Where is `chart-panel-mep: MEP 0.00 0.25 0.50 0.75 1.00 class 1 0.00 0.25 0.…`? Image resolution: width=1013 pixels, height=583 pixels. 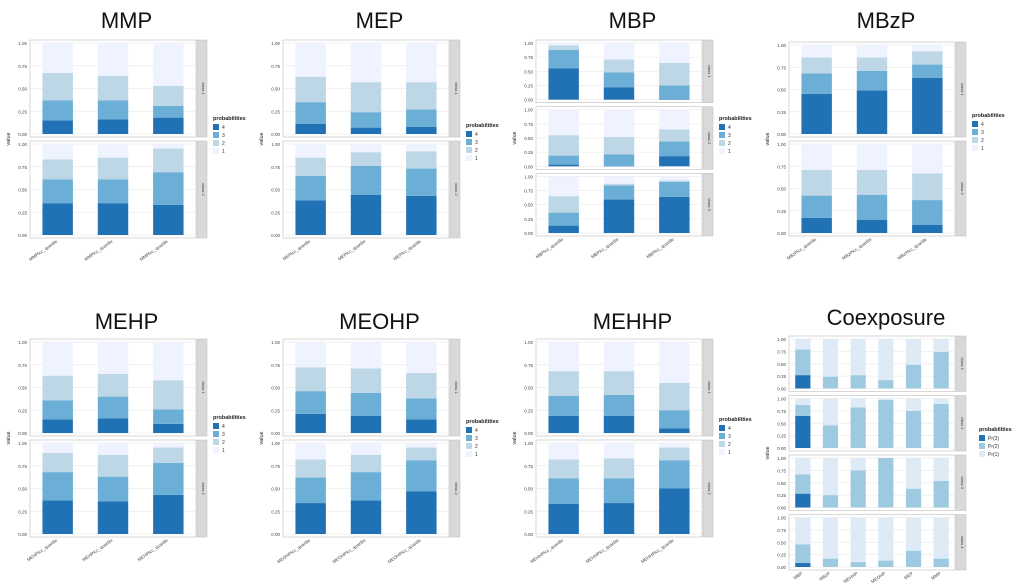
chart-panel-mep: MEP 0.00 0.25 0.50 0.75 1.00 class 1 0.00 0.25 0.… is located at coordinates (379, 145).